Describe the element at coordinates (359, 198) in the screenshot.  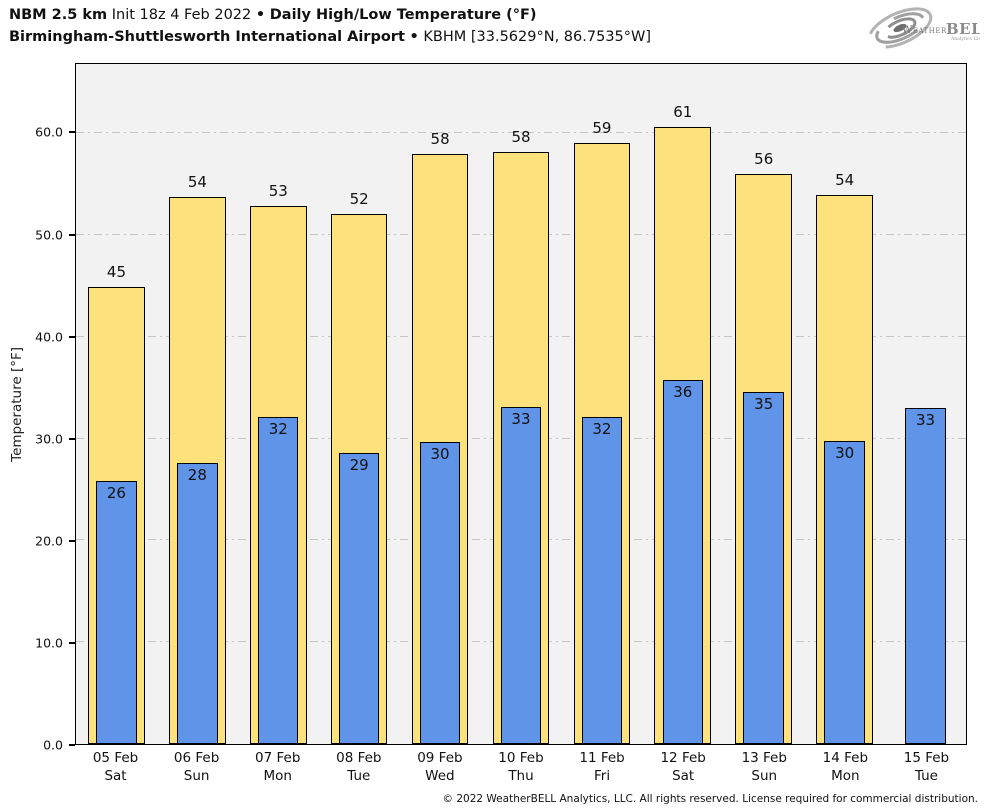
I see `high-value-label: 52` at that location.